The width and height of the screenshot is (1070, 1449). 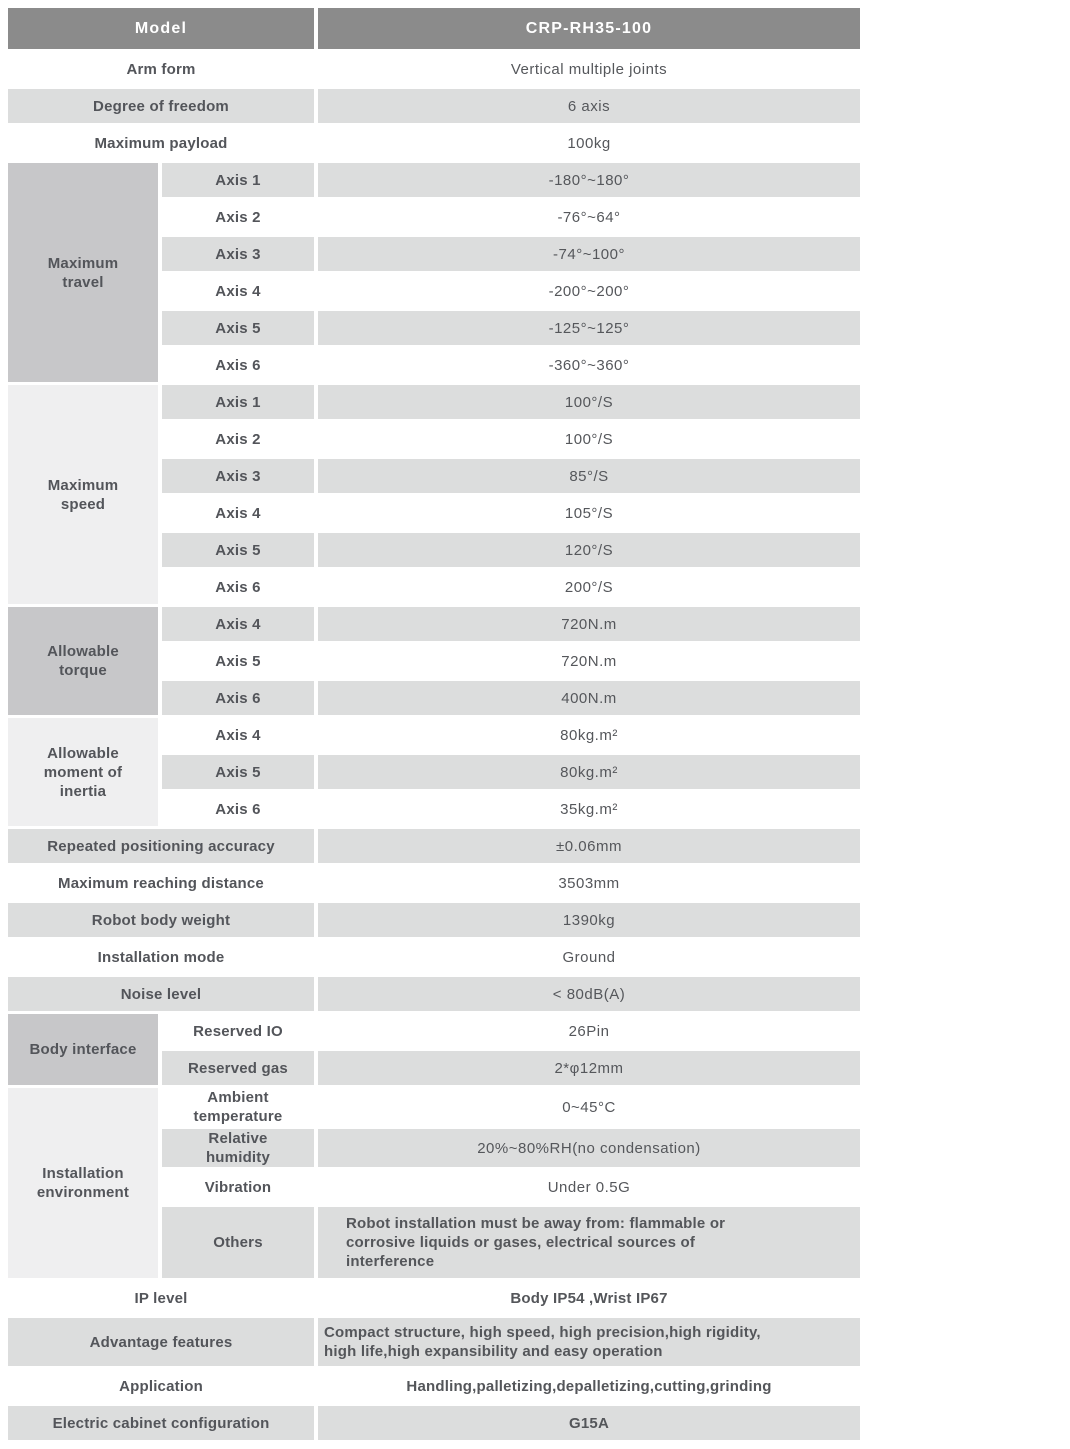 I want to click on row-travel-axis1: Maximum travel Axis 1 -180°~180°, so click(x=434, y=272).